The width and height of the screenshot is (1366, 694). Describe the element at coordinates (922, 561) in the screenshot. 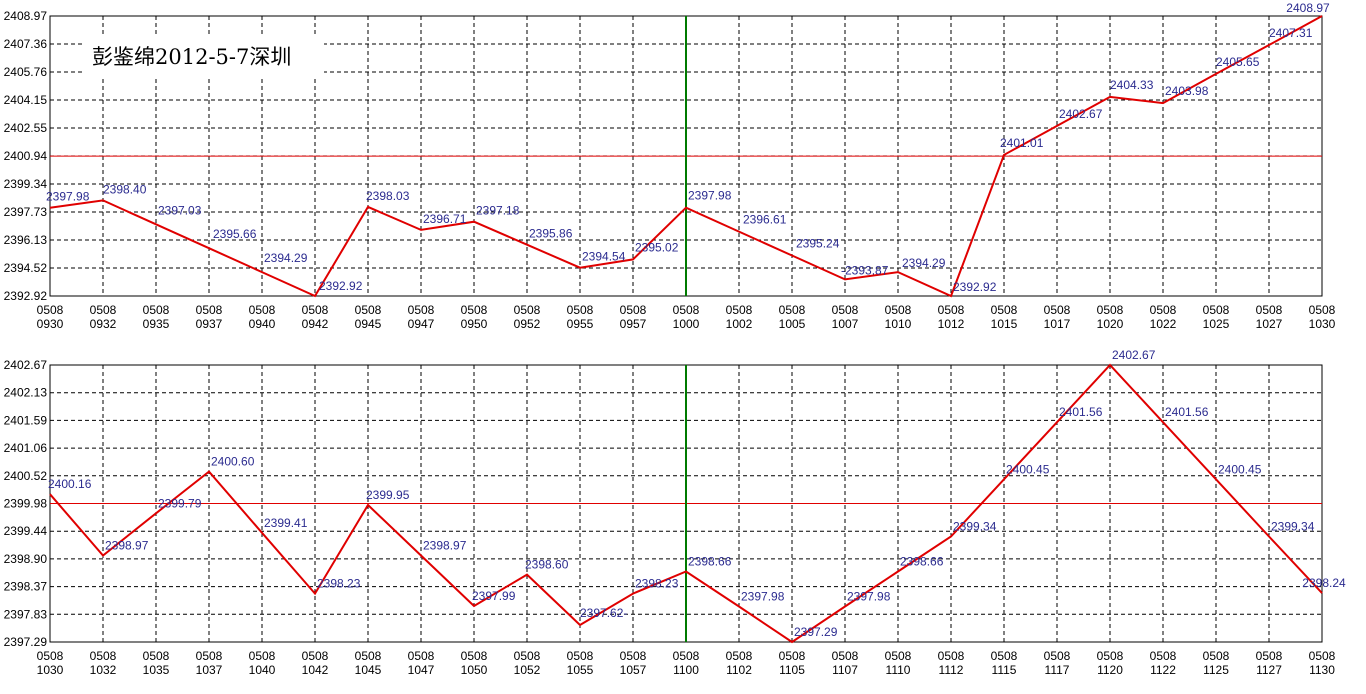

I see `data-label: 2398.66` at that location.